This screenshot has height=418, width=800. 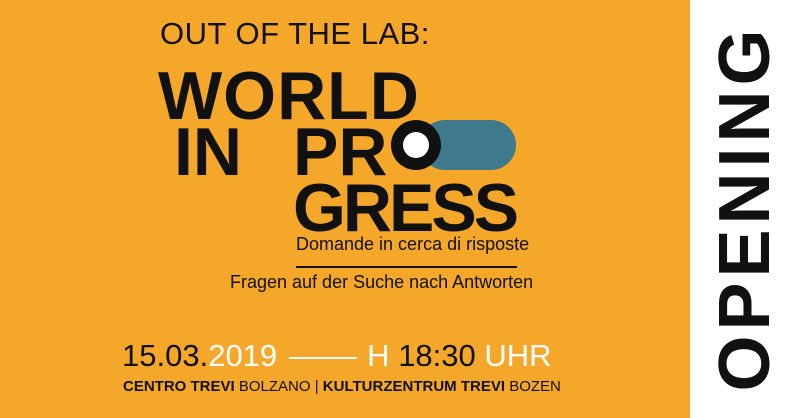 What do you see at coordinates (382, 282) in the screenshot?
I see `subtitle-german: Fragen auf der Suche nach Antworten` at bounding box center [382, 282].